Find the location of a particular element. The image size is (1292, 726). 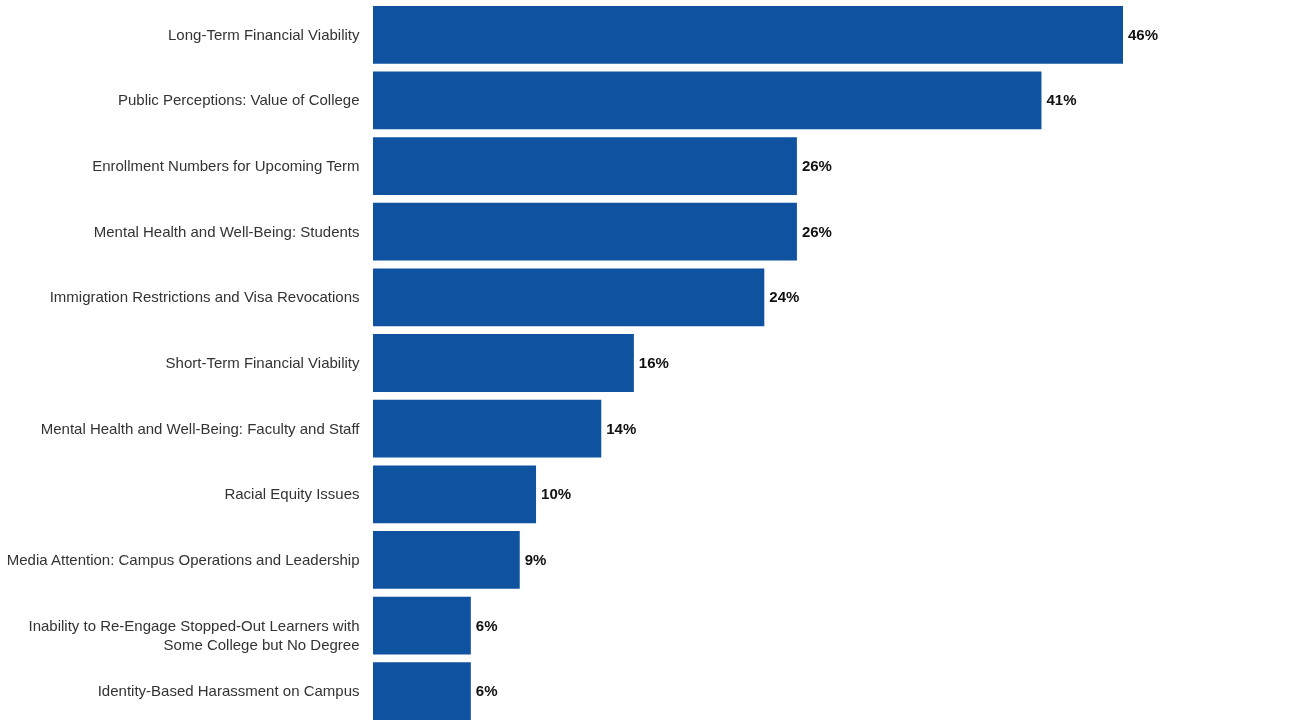

y-tick-label: Mental Health and Well-Being: Students is located at coordinates (226, 231).